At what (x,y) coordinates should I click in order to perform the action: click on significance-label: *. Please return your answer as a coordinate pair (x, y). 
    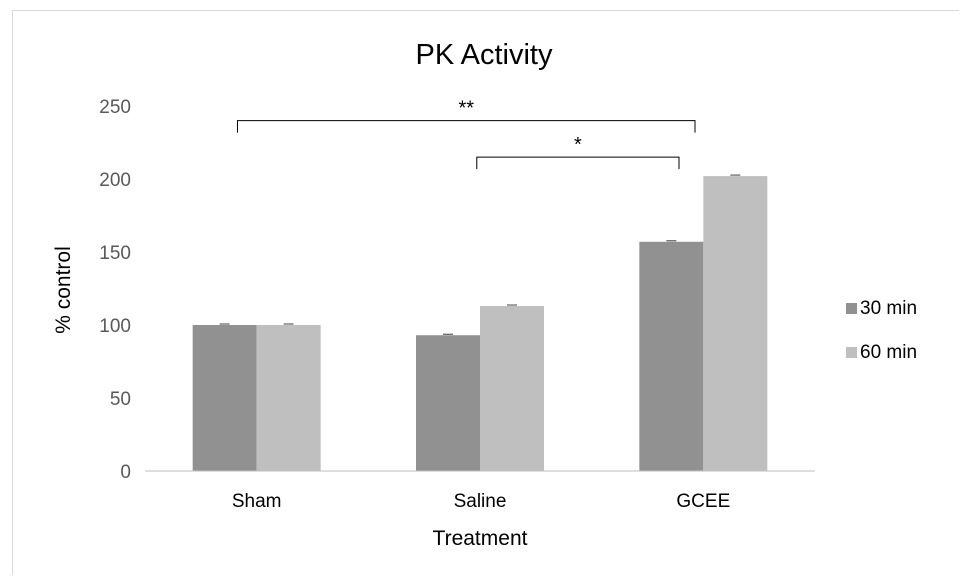
    Looking at the image, I should click on (578, 145).